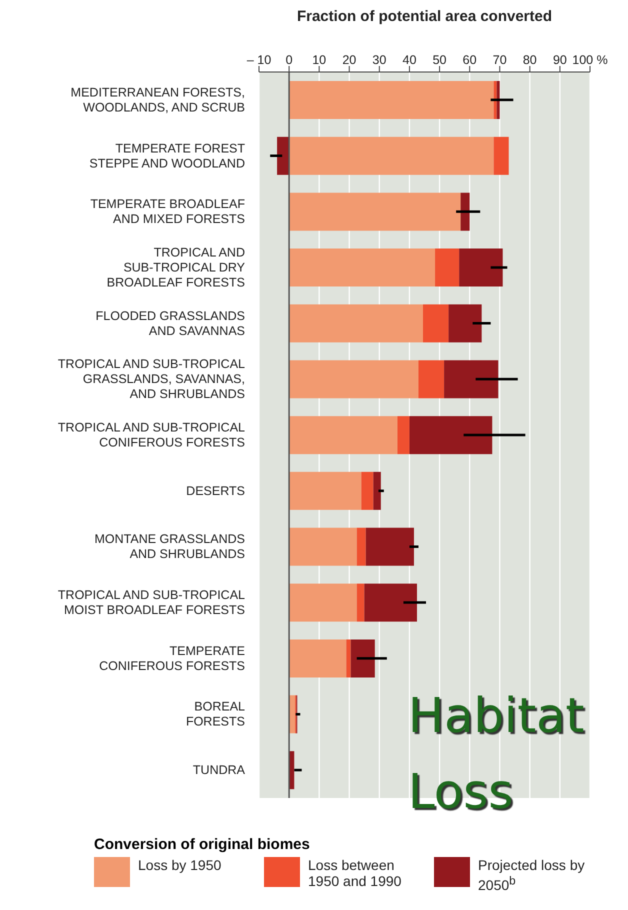 This screenshot has width=628, height=910. What do you see at coordinates (176, 267) in the screenshot?
I see `y-tick-label: TROPICAL AND SUB-TROPICAL DRY BROADLEAF FORESTS` at bounding box center [176, 267].